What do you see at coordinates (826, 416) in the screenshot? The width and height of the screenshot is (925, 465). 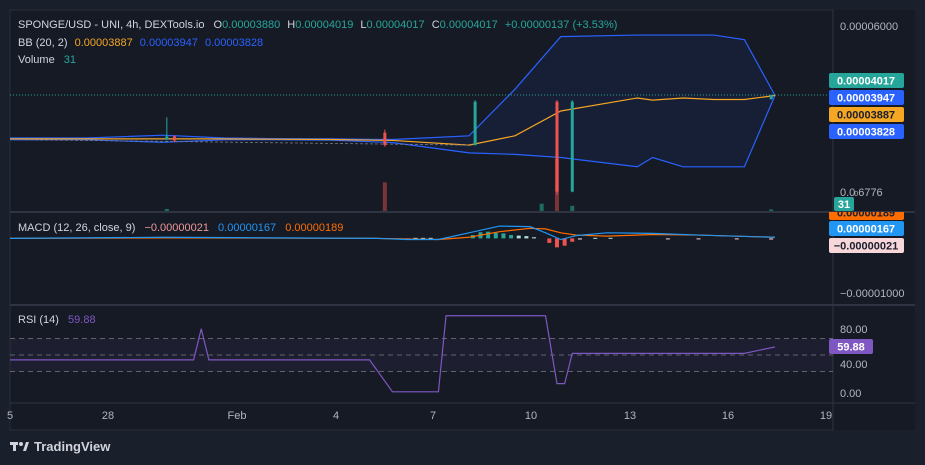 I see `time-tick-label: 19` at bounding box center [826, 416].